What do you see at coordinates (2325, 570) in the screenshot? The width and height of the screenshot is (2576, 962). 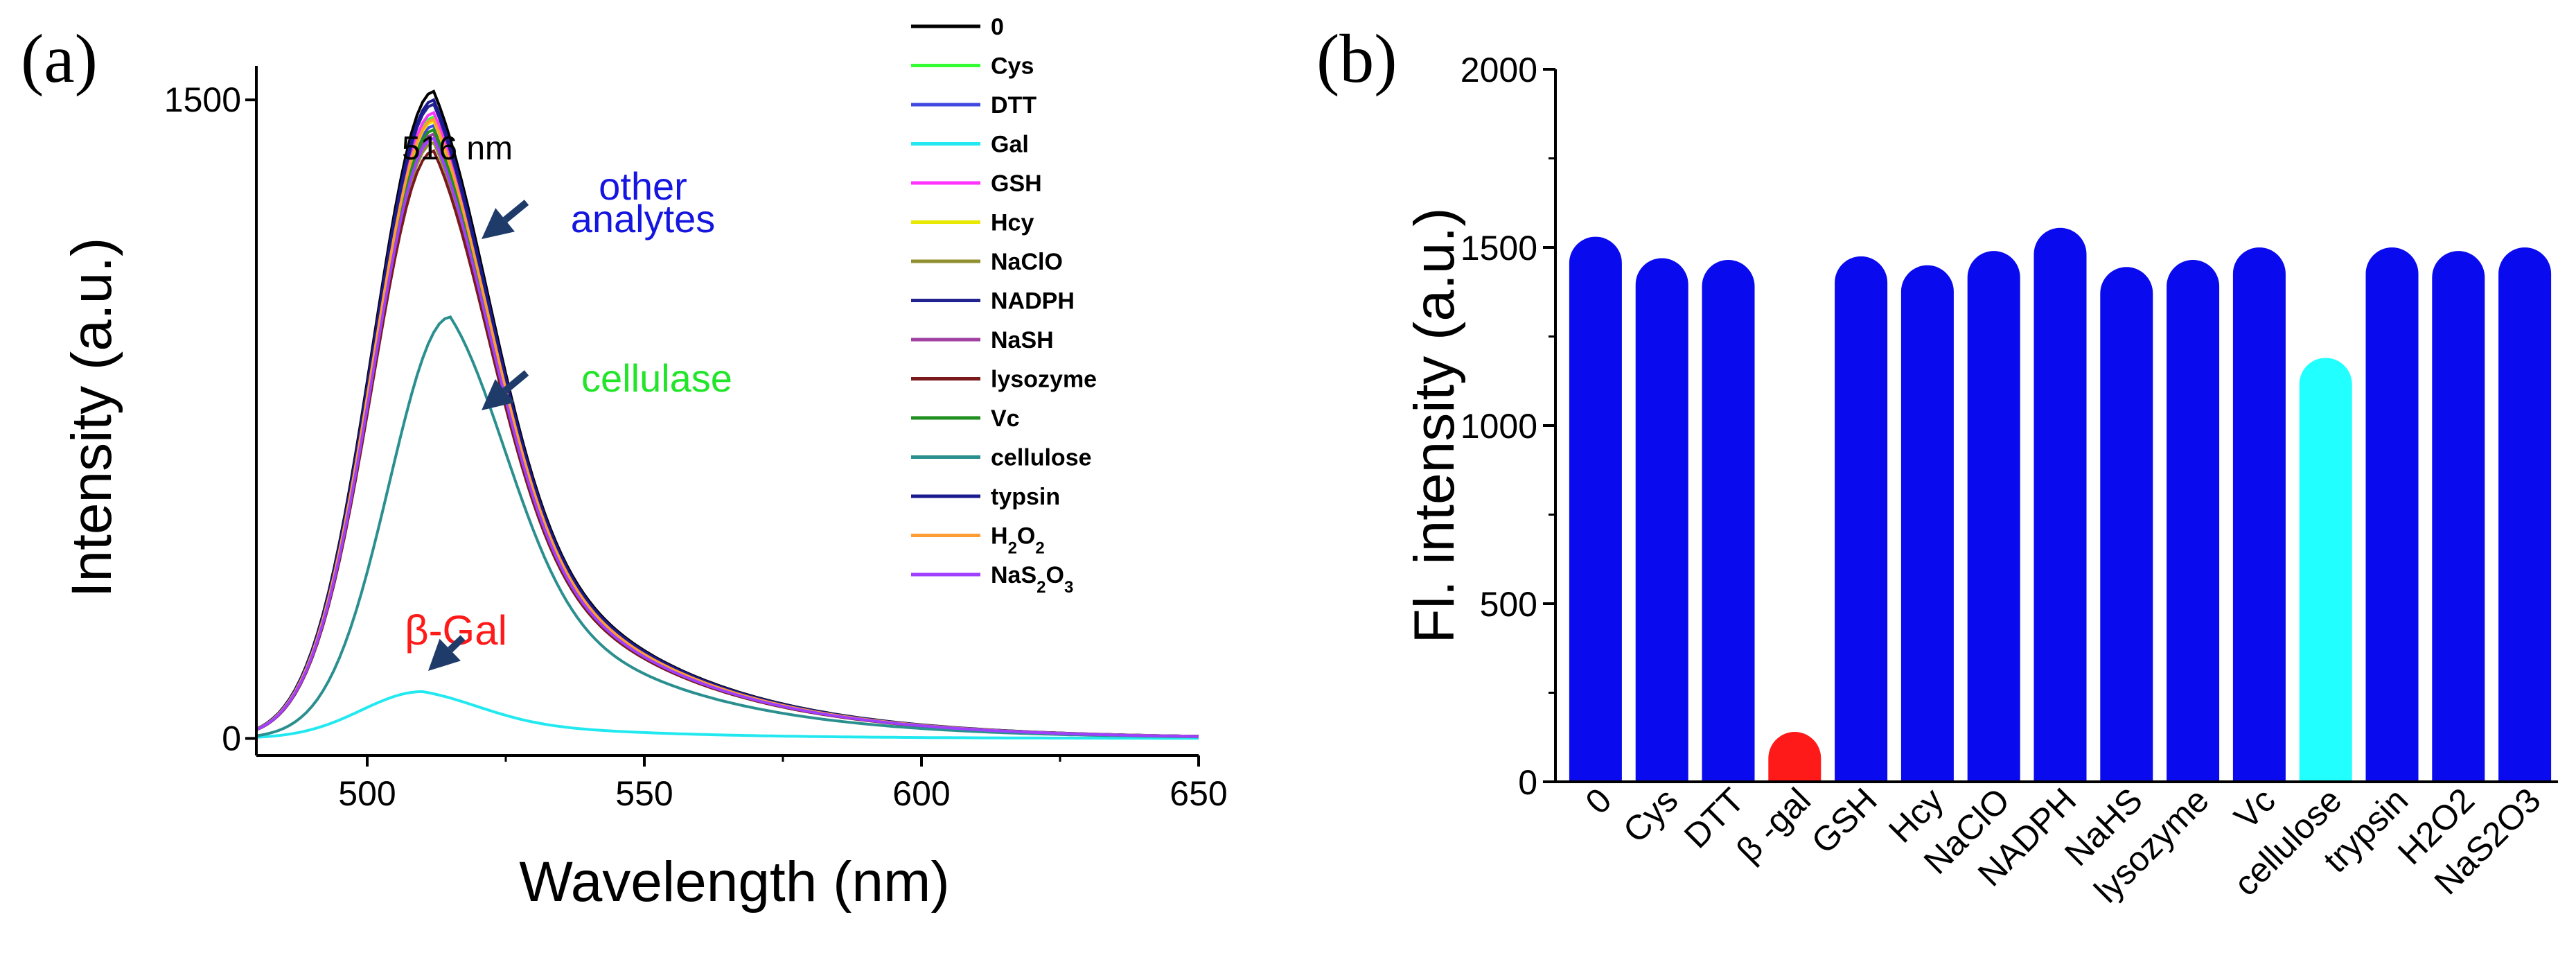 I see `bar-cellulose` at bounding box center [2325, 570].